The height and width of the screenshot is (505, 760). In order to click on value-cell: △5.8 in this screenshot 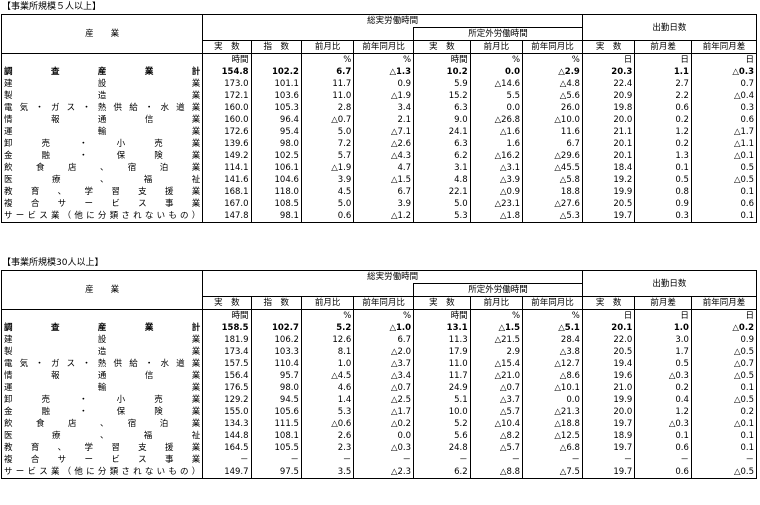, I will do `click(552, 180)`.